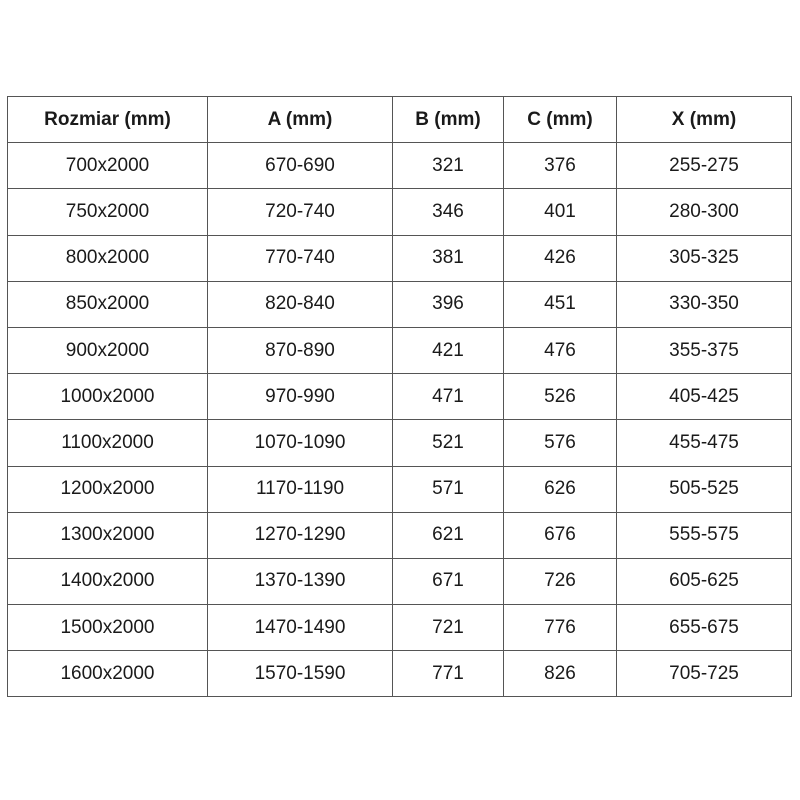 This screenshot has width=800, height=800. I want to click on cell-c: 576, so click(560, 443).